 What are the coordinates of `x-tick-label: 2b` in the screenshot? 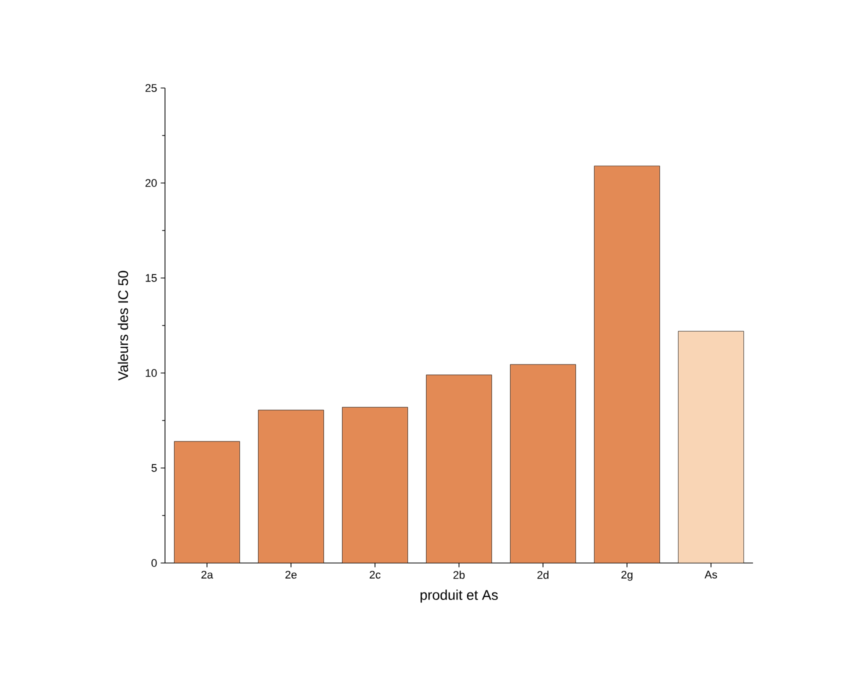 It's located at (459, 574).